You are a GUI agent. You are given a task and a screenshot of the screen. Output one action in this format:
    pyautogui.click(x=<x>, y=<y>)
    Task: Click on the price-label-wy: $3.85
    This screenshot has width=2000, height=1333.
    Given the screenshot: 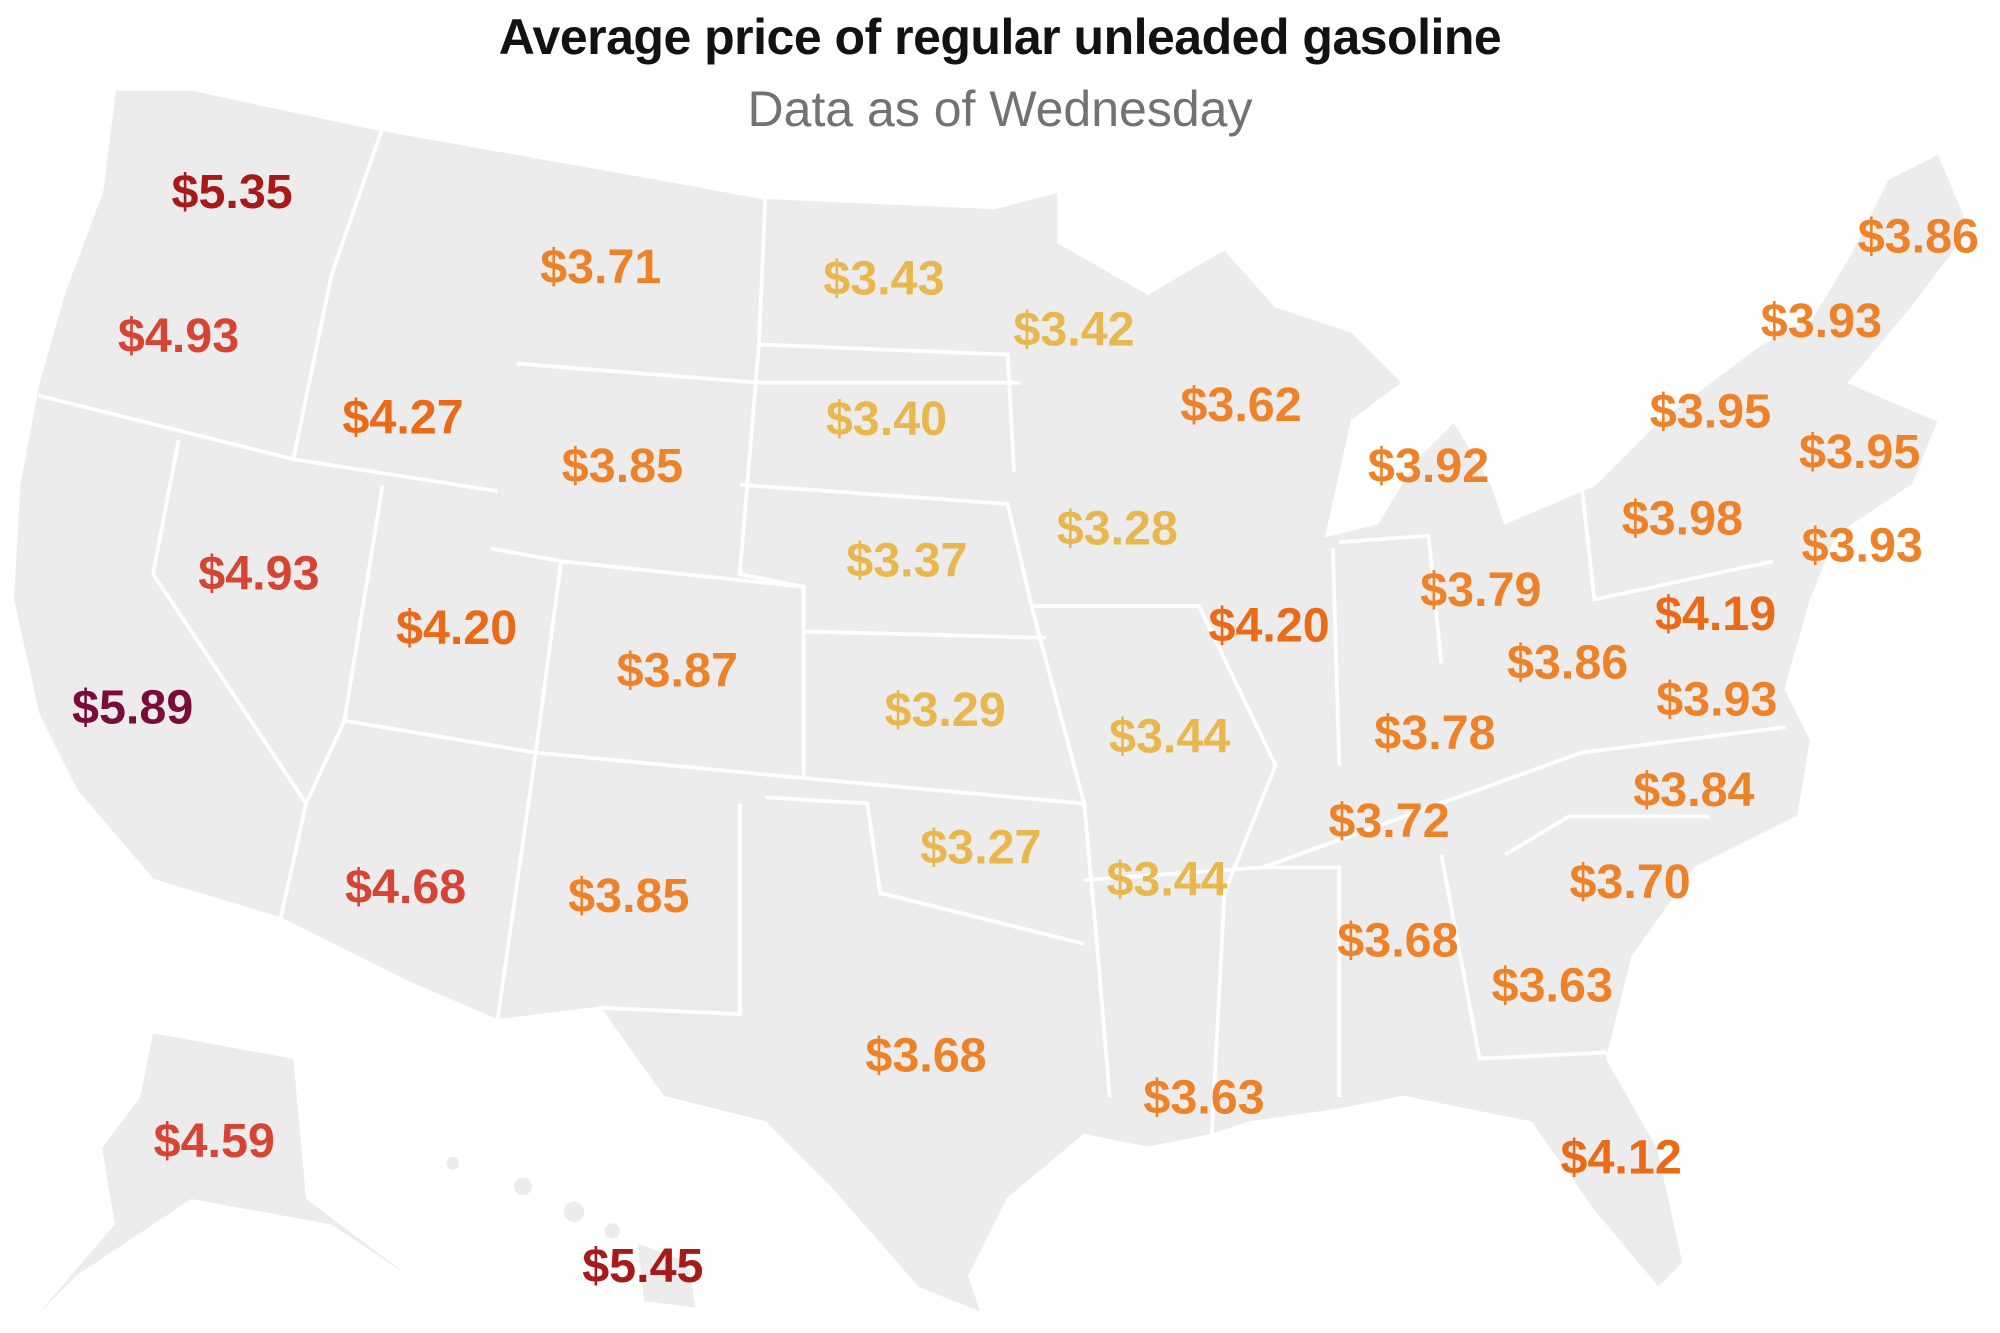 What is the action you would take?
    pyautogui.click(x=622, y=466)
    